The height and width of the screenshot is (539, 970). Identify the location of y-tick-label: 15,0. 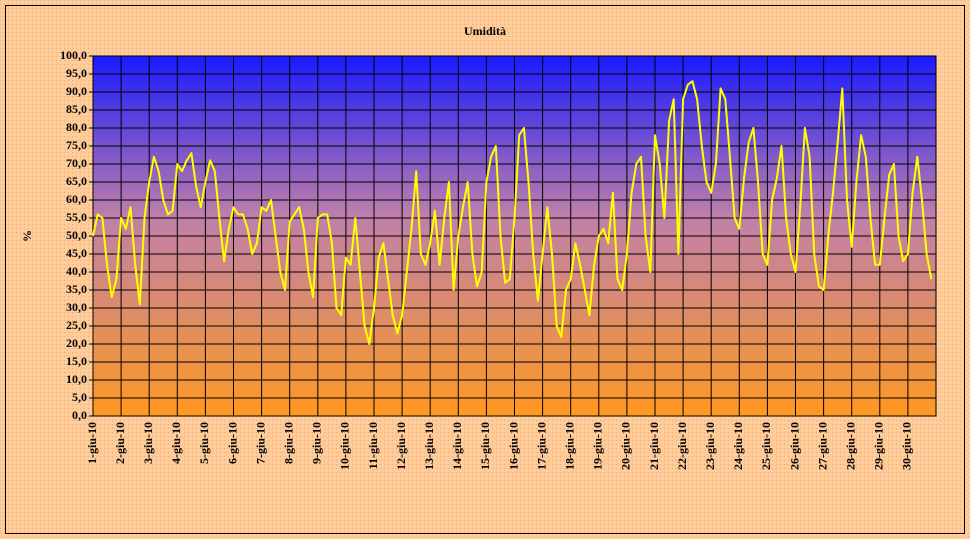
(76, 361).